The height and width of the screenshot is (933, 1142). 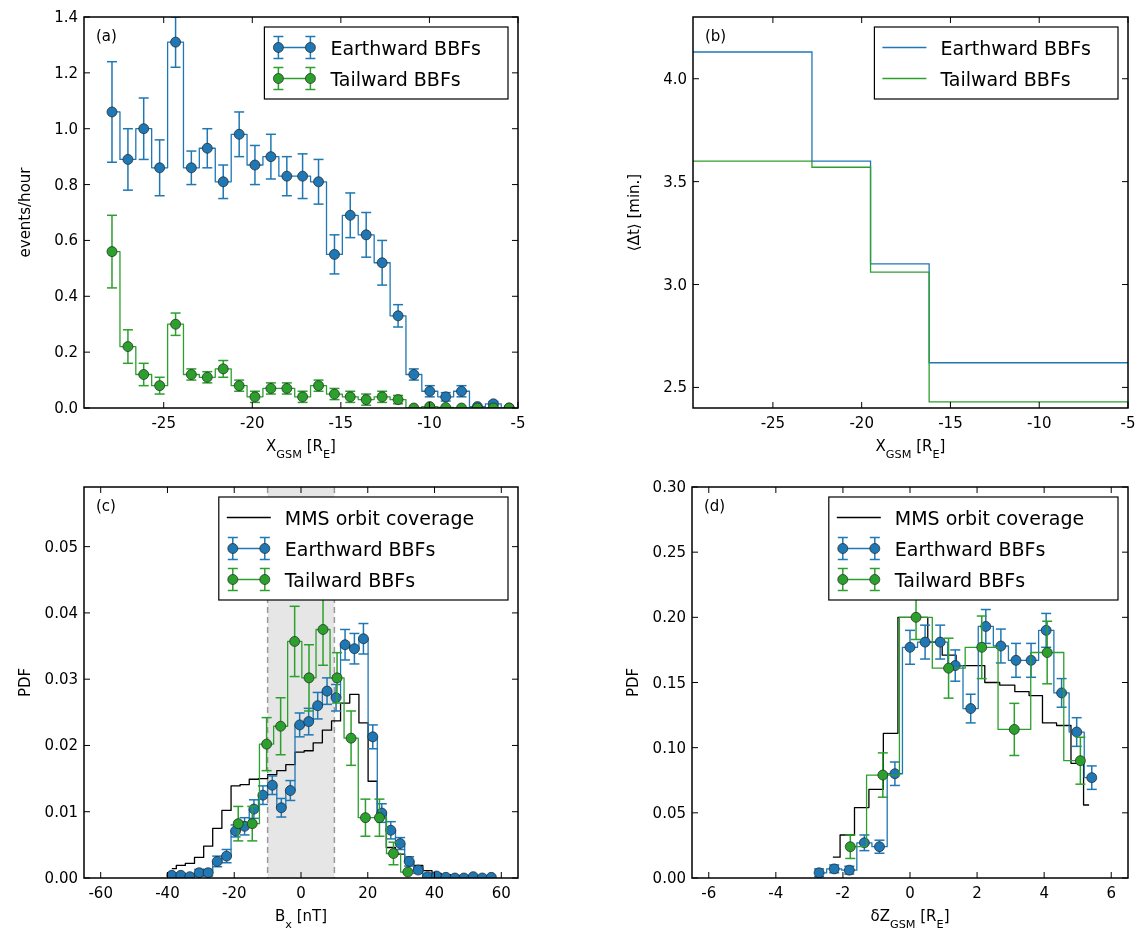 I want to click on y-axis-title: events/hour, so click(x=25, y=212).